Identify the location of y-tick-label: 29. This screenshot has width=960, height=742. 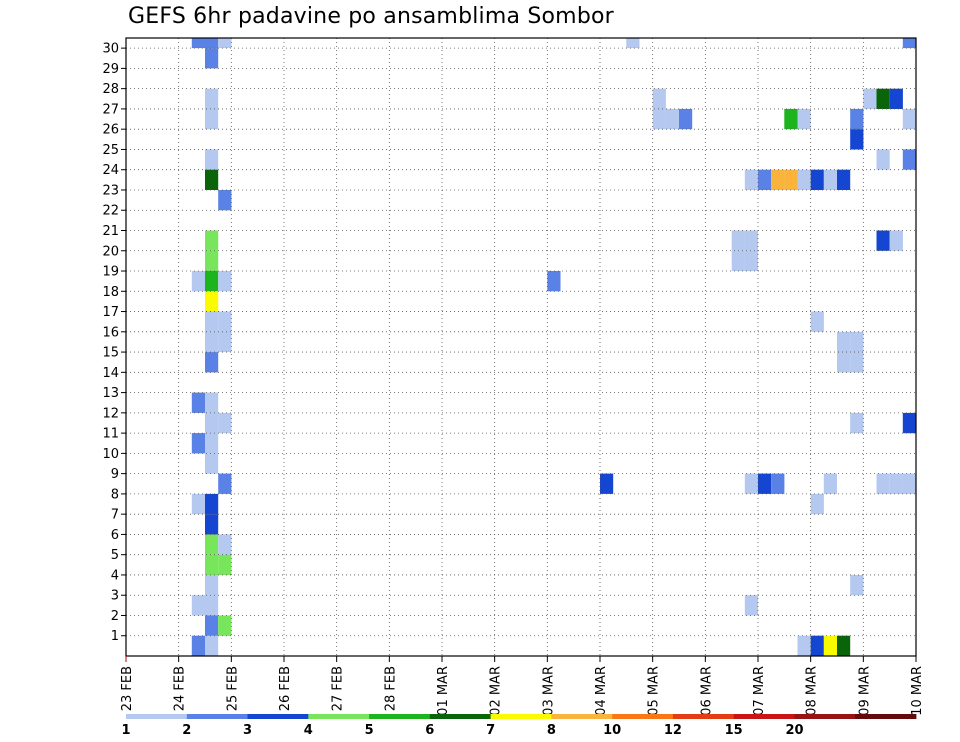
(110, 69).